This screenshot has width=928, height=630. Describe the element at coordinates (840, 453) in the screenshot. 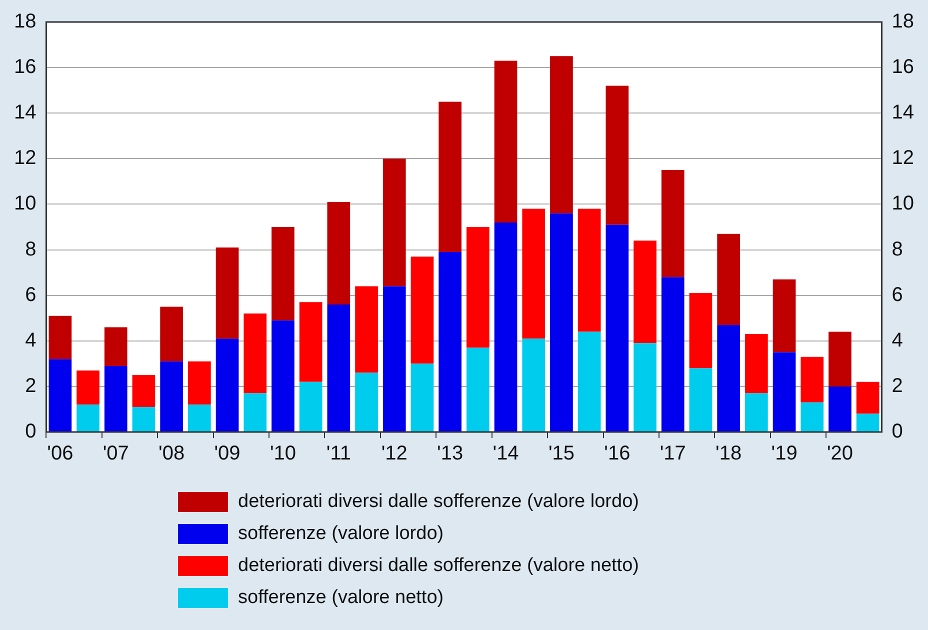

I see `x-tick-label: '20` at that location.